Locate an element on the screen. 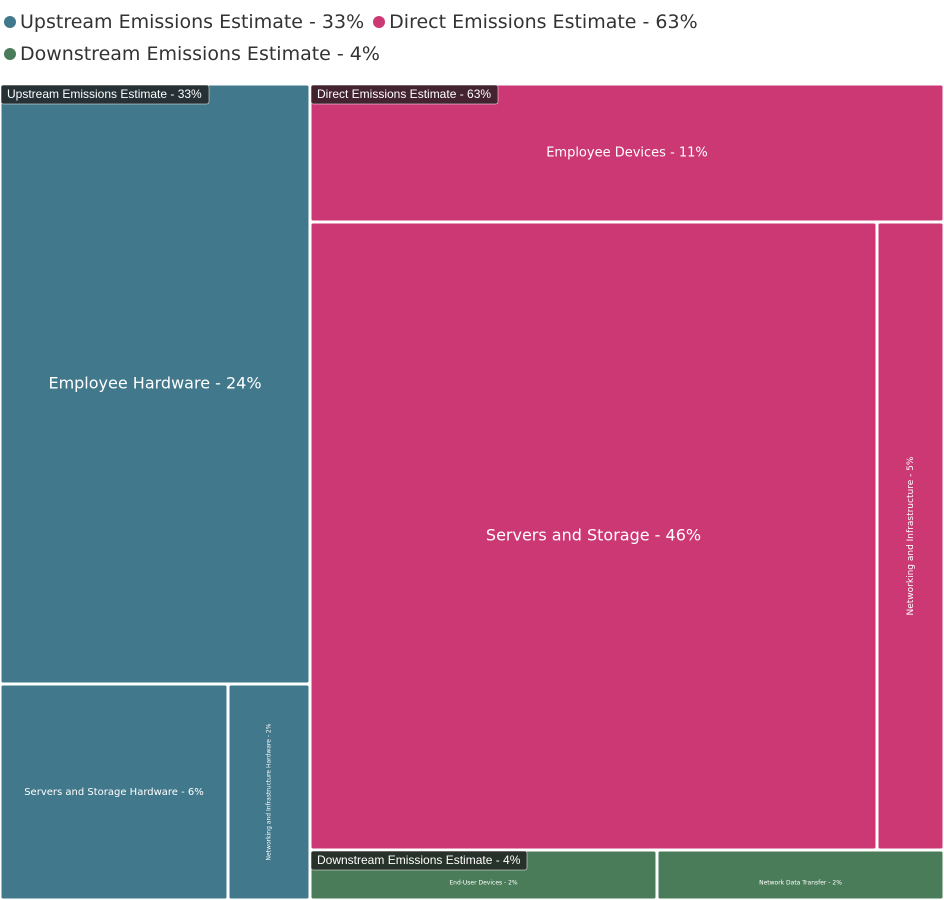 The height and width of the screenshot is (900, 944). legend-label-downstream: Downstream Emissions Estimate - 4% is located at coordinates (200, 54).